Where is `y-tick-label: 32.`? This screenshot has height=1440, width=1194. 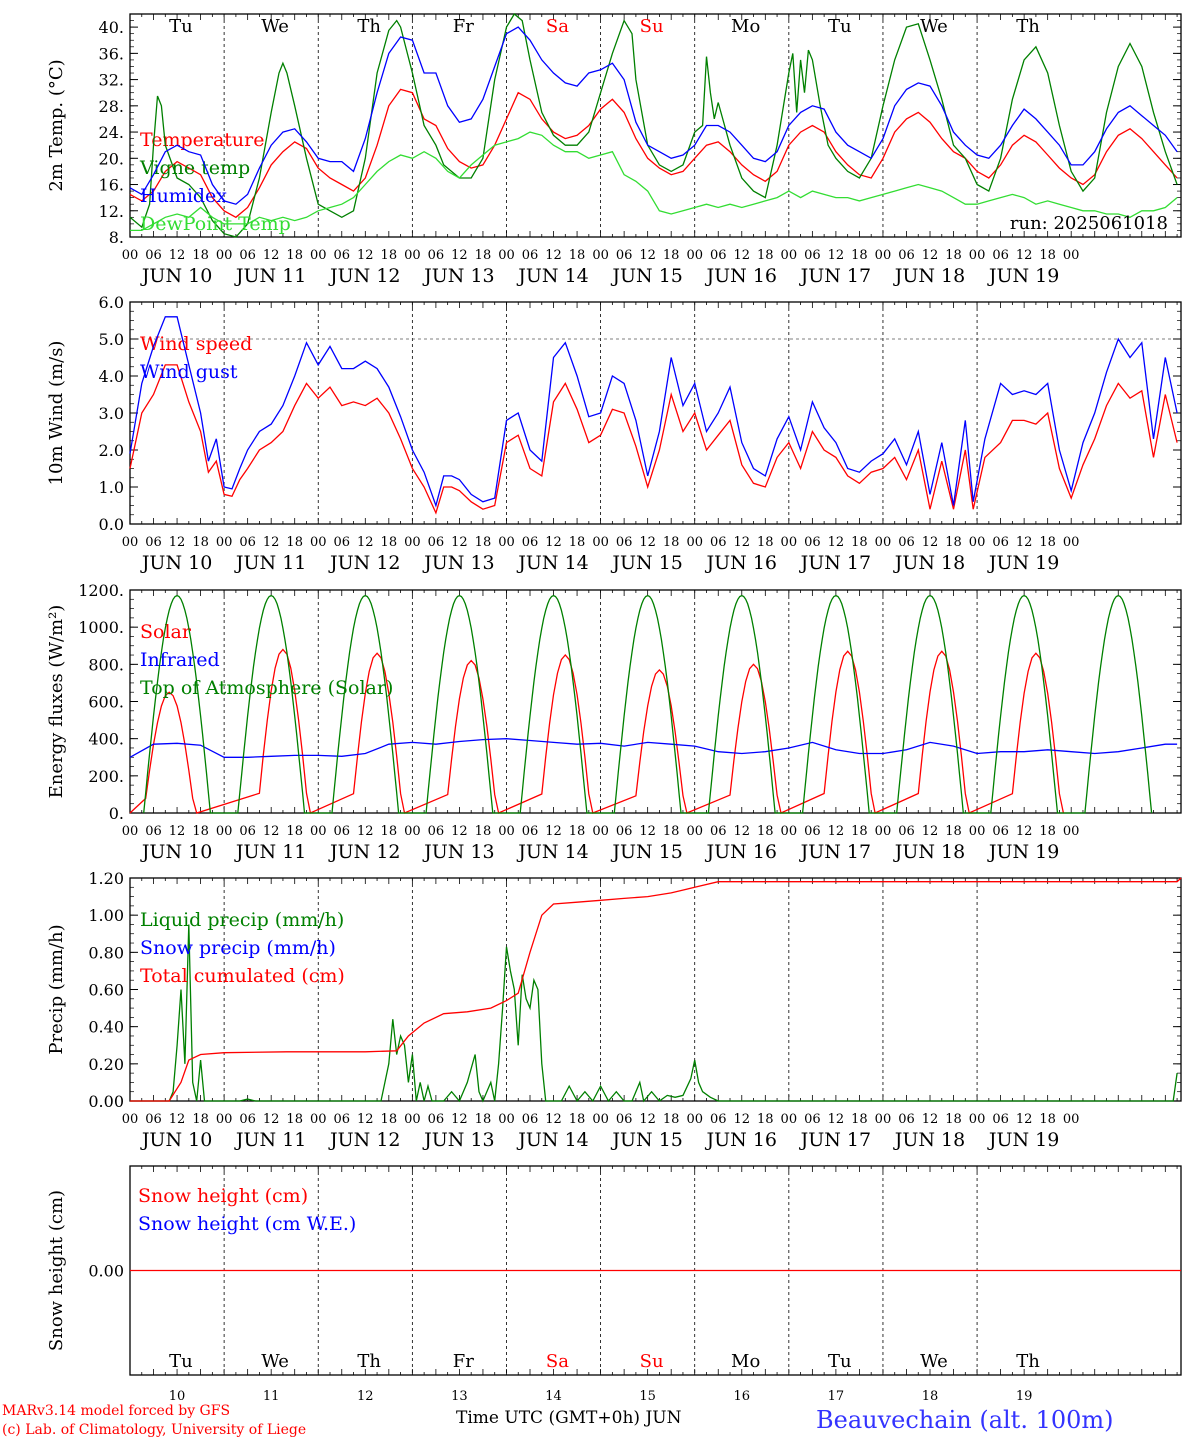
y-tick-label: 32. is located at coordinates (111, 80).